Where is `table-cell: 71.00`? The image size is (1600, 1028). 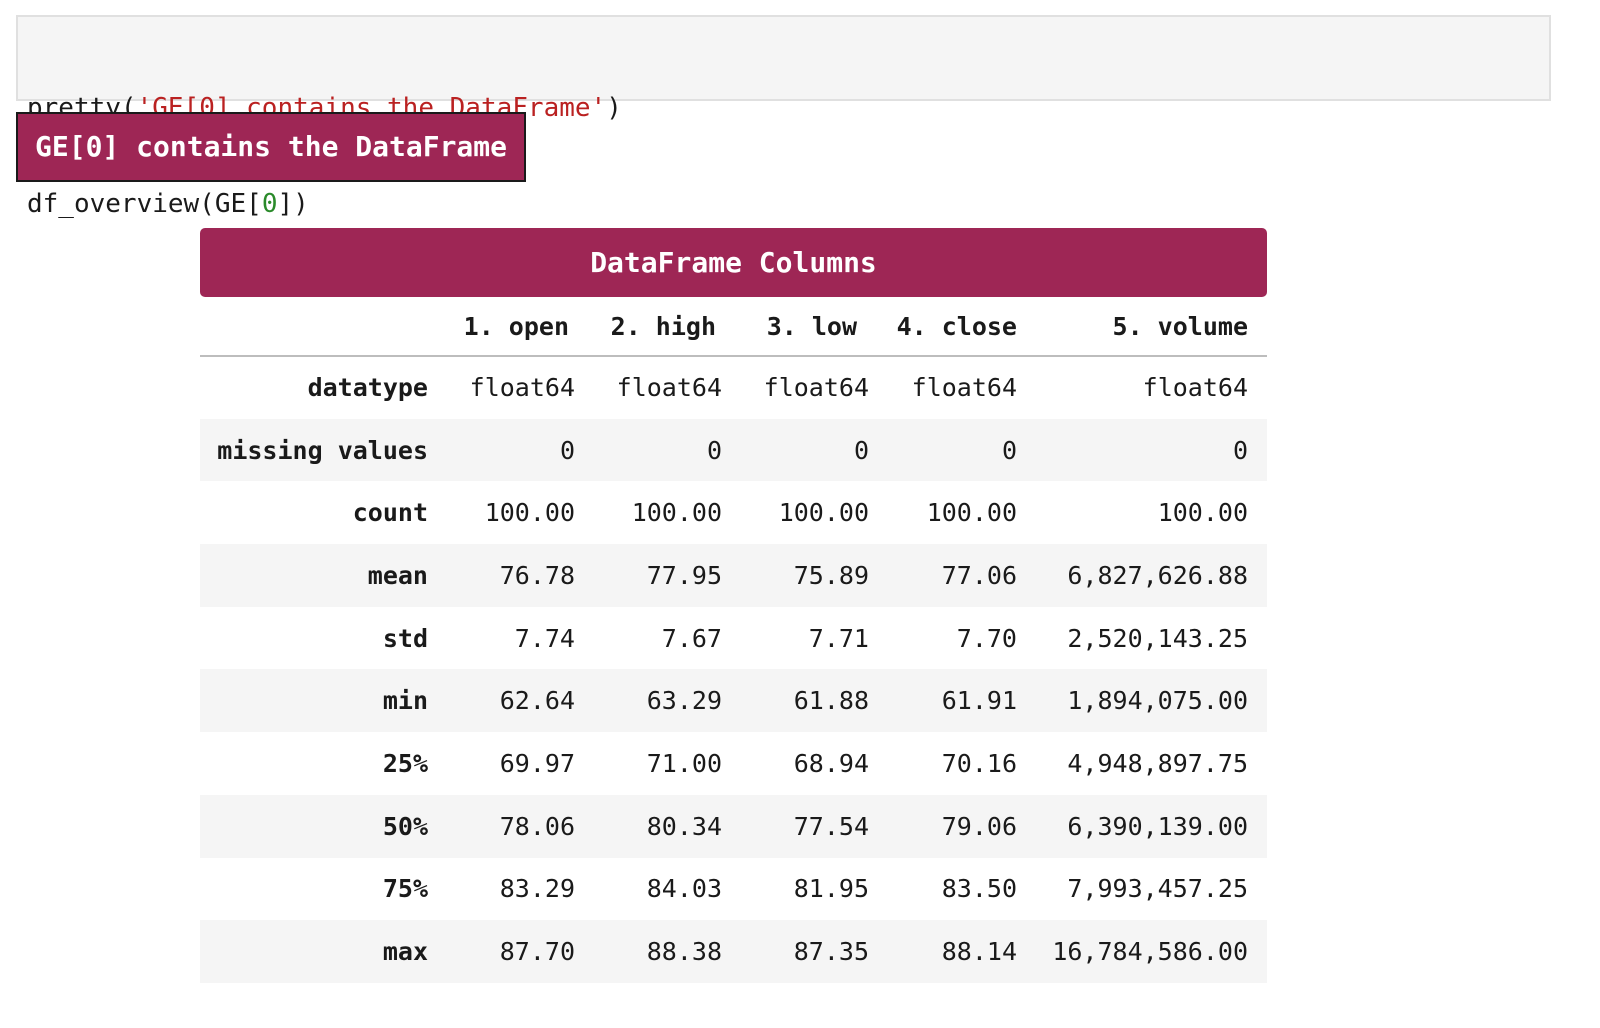 table-cell: 71.00 is located at coordinates (684, 763).